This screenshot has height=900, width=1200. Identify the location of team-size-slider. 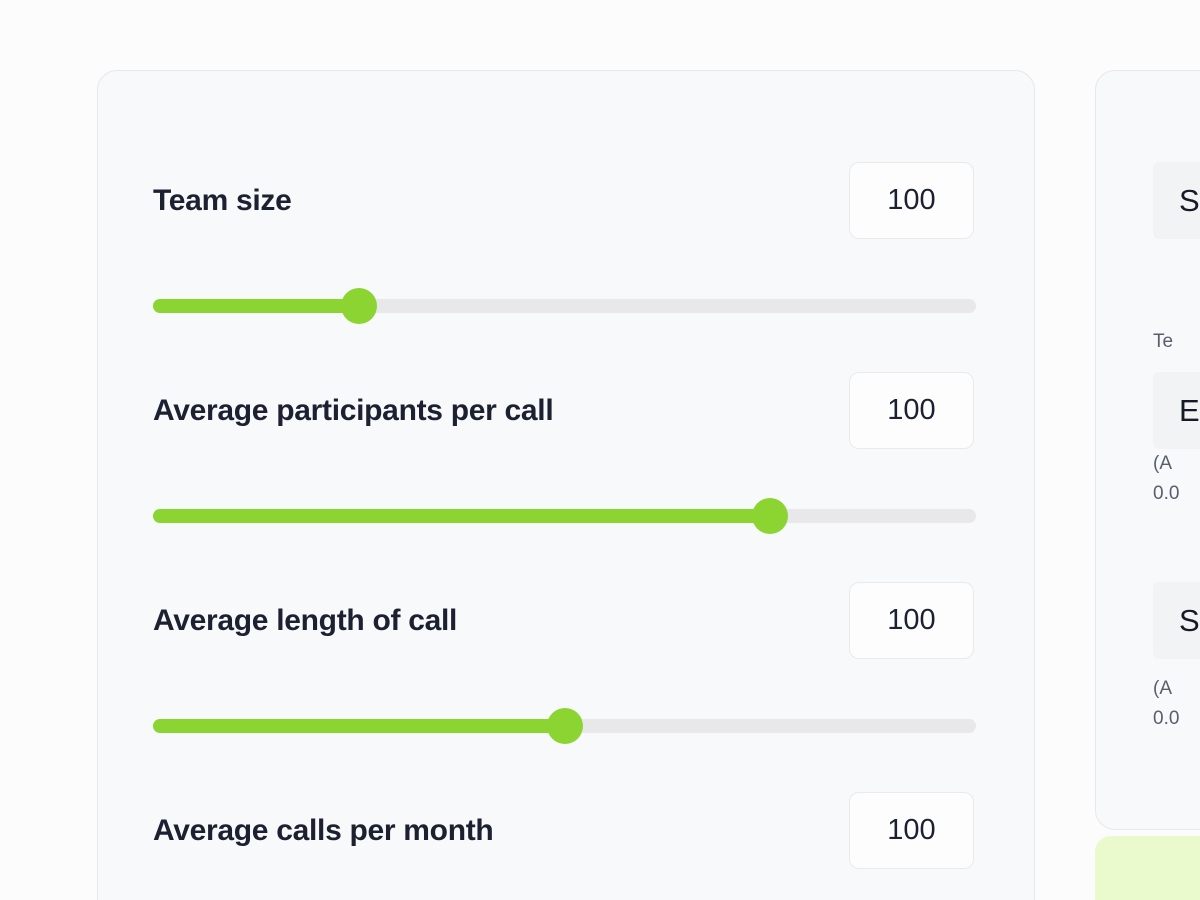
(564, 306).